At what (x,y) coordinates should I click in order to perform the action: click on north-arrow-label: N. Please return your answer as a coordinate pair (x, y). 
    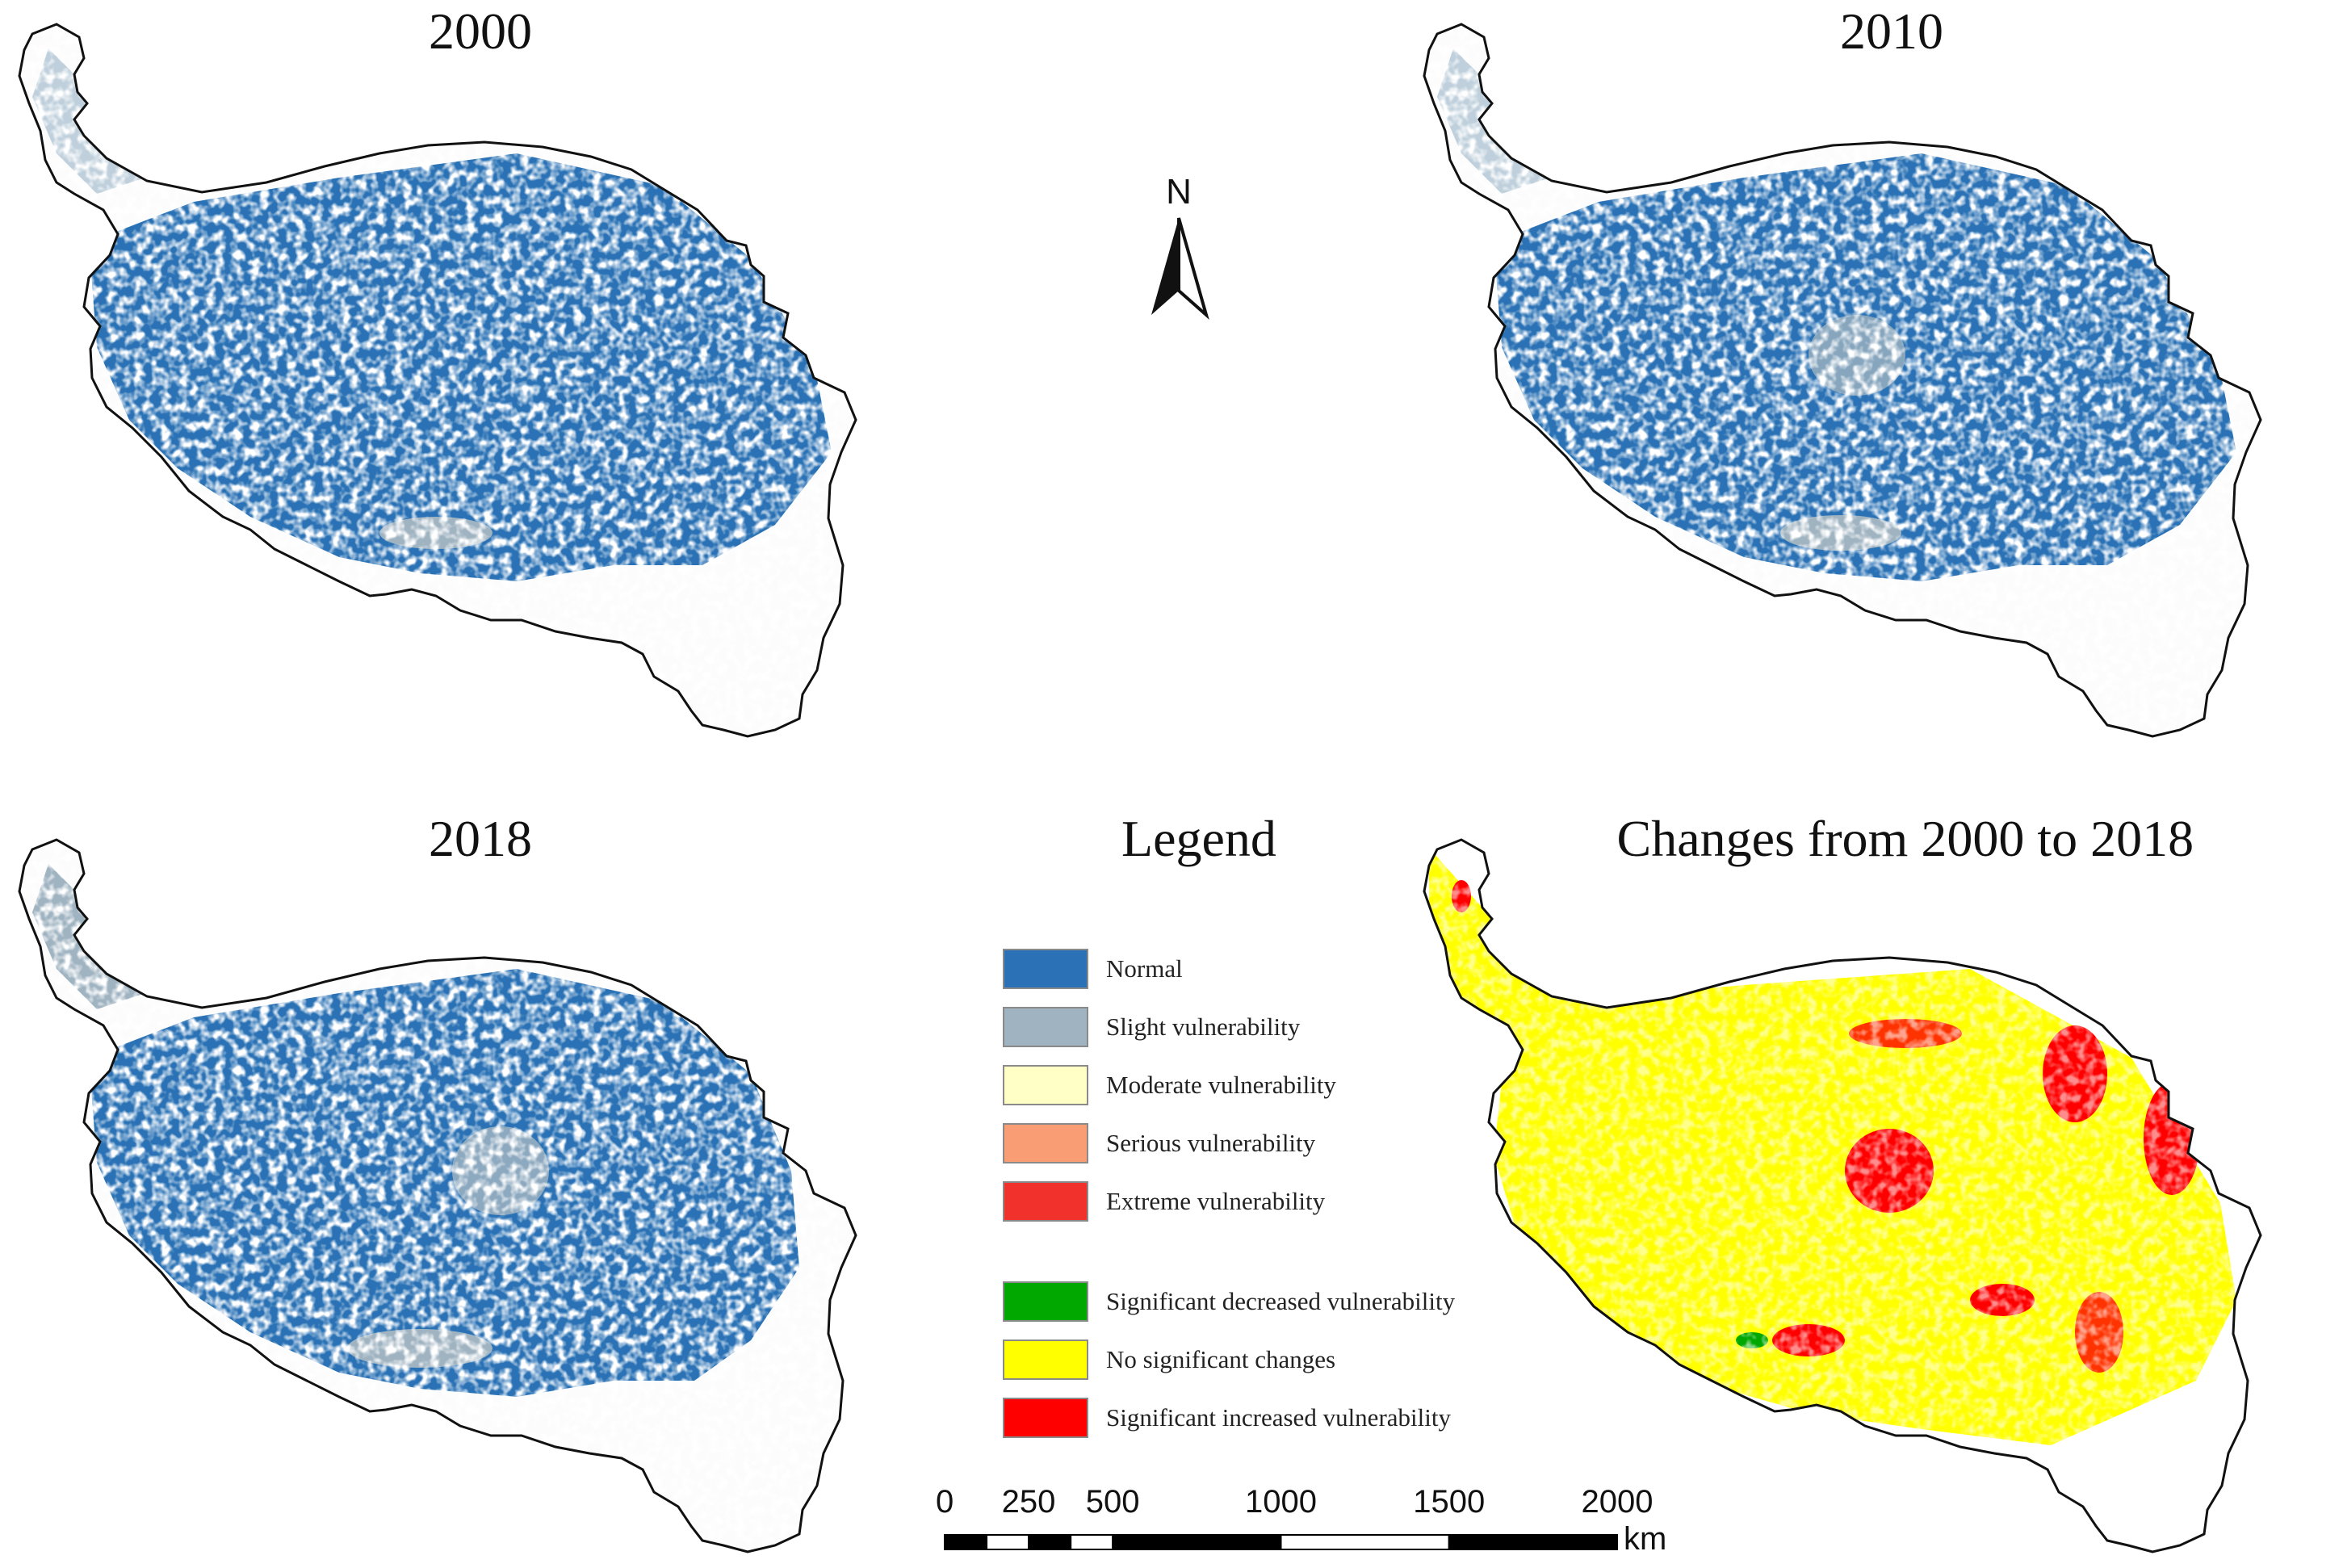
    Looking at the image, I should click on (1179, 192).